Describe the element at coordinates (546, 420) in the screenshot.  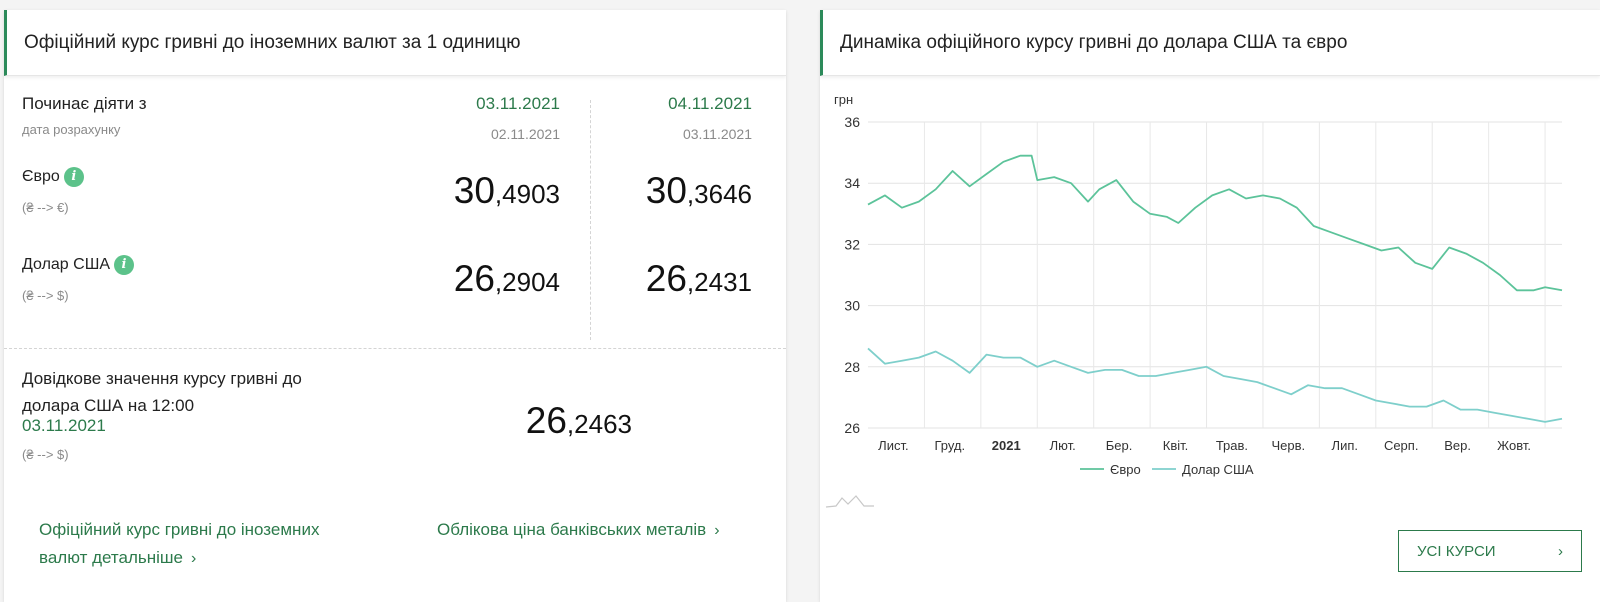
I see `reference-rate-int: 26` at that location.